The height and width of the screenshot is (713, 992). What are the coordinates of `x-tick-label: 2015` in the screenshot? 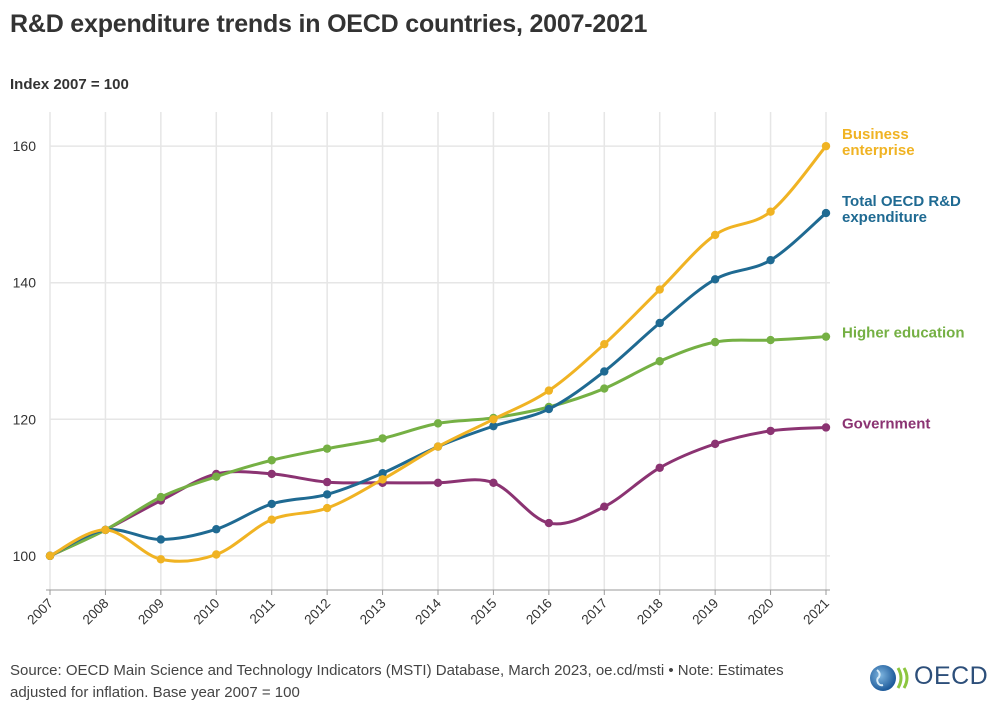 It's located at (484, 612).